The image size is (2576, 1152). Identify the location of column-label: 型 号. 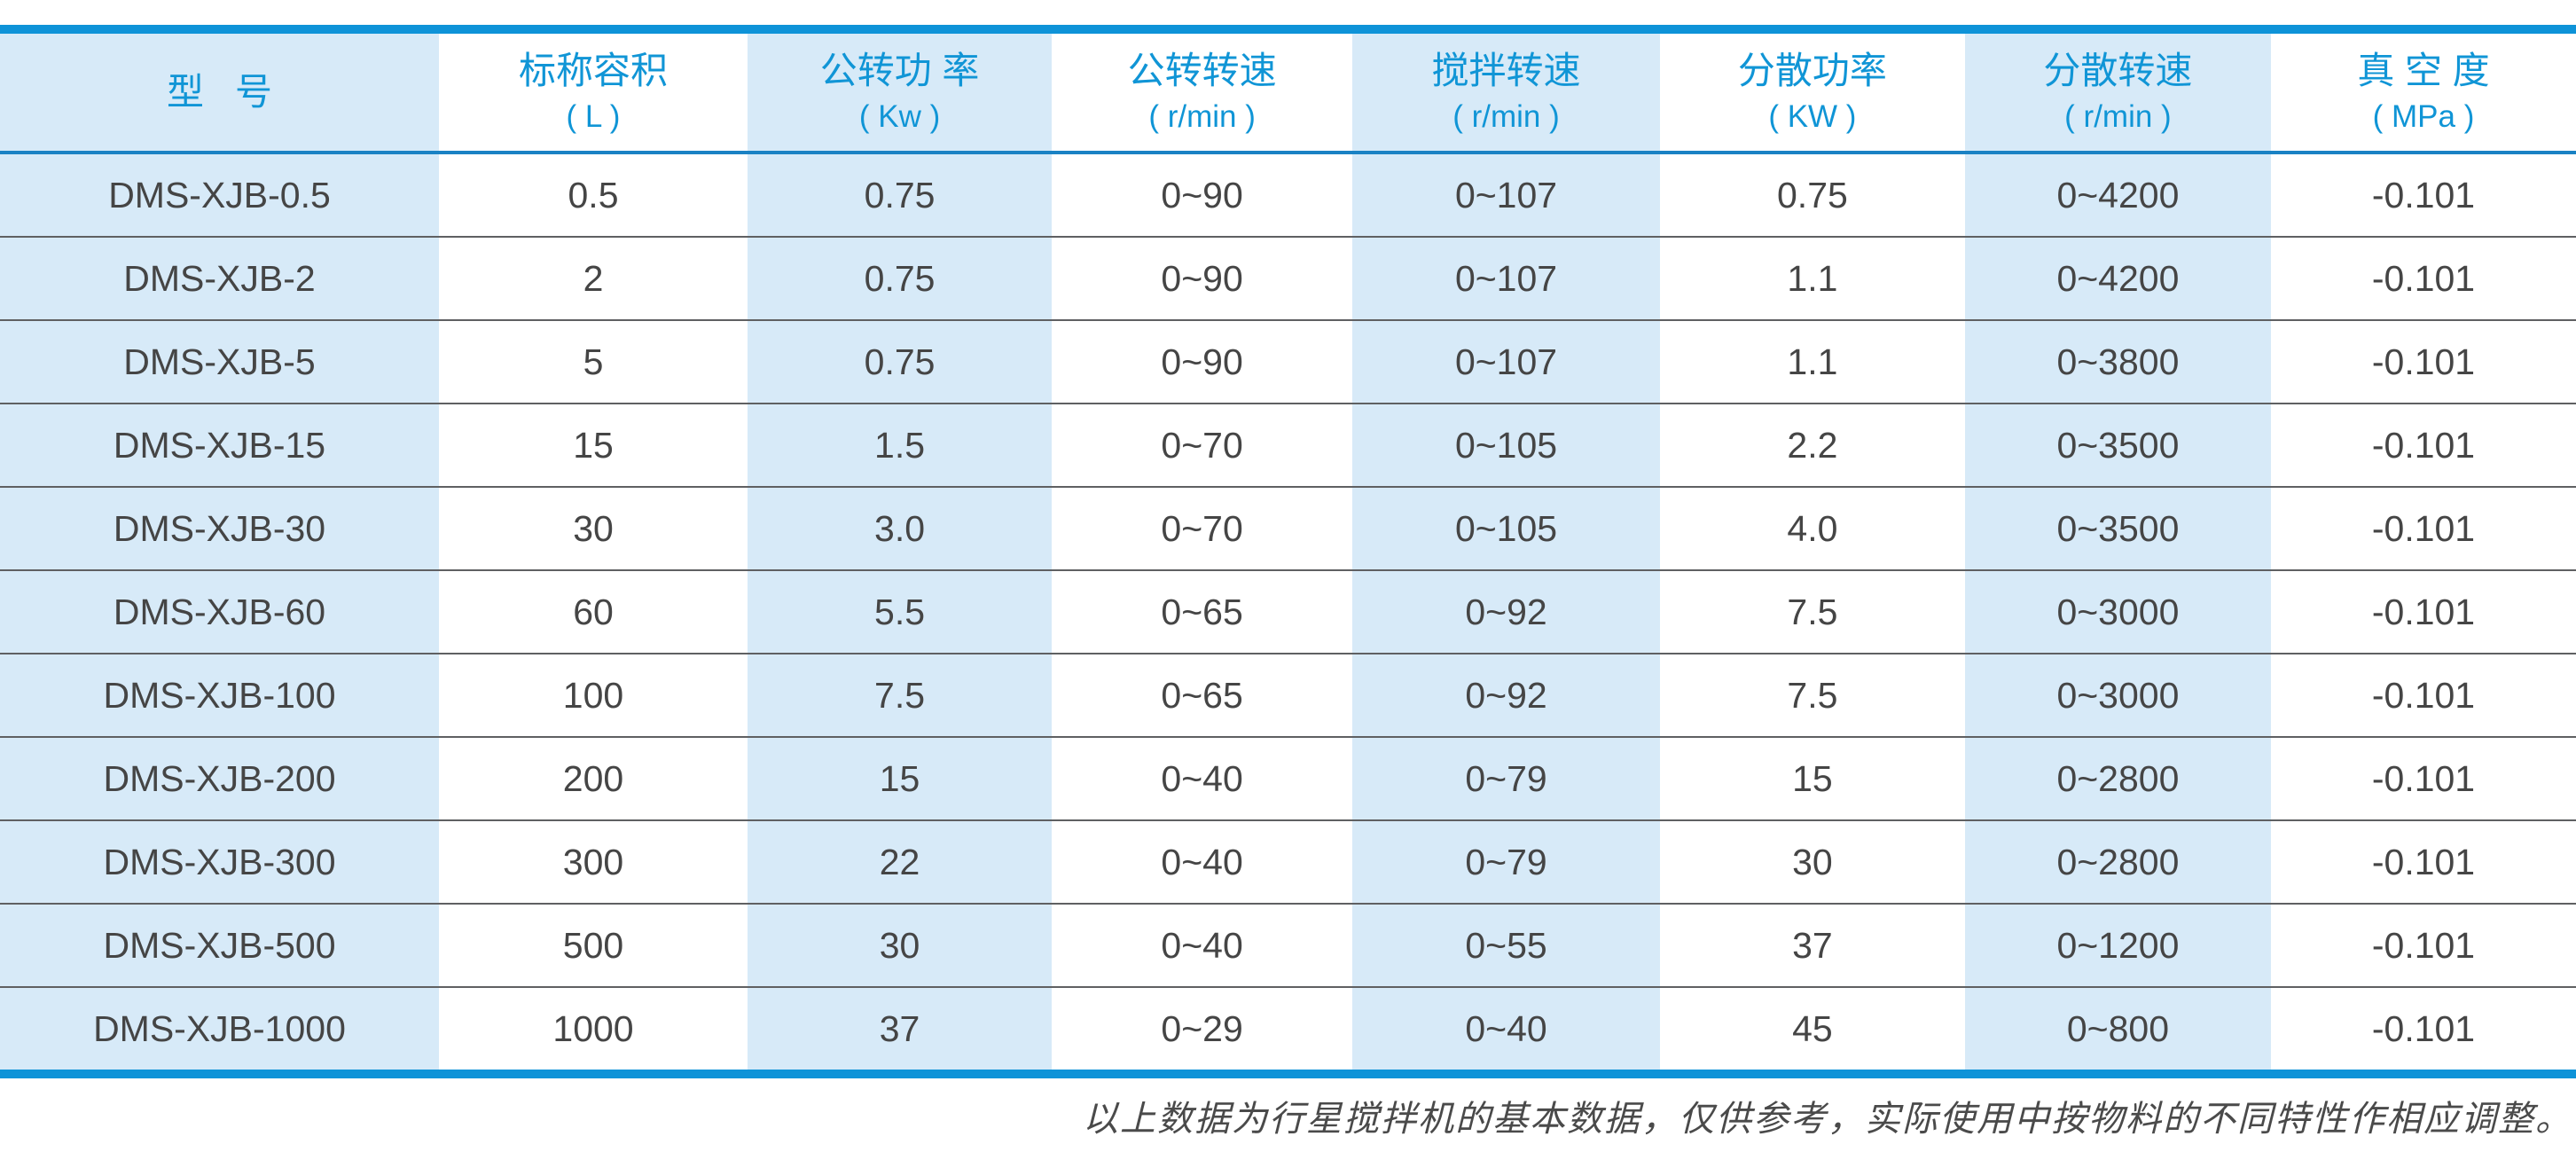
(219, 91).